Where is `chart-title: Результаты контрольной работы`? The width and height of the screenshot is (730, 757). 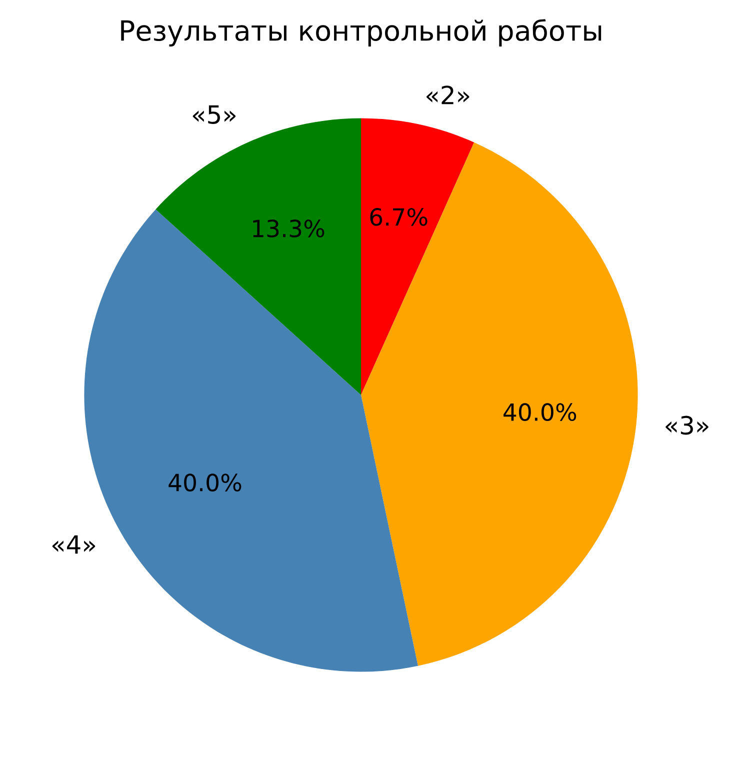 chart-title: Результаты контрольной работы is located at coordinates (361, 32).